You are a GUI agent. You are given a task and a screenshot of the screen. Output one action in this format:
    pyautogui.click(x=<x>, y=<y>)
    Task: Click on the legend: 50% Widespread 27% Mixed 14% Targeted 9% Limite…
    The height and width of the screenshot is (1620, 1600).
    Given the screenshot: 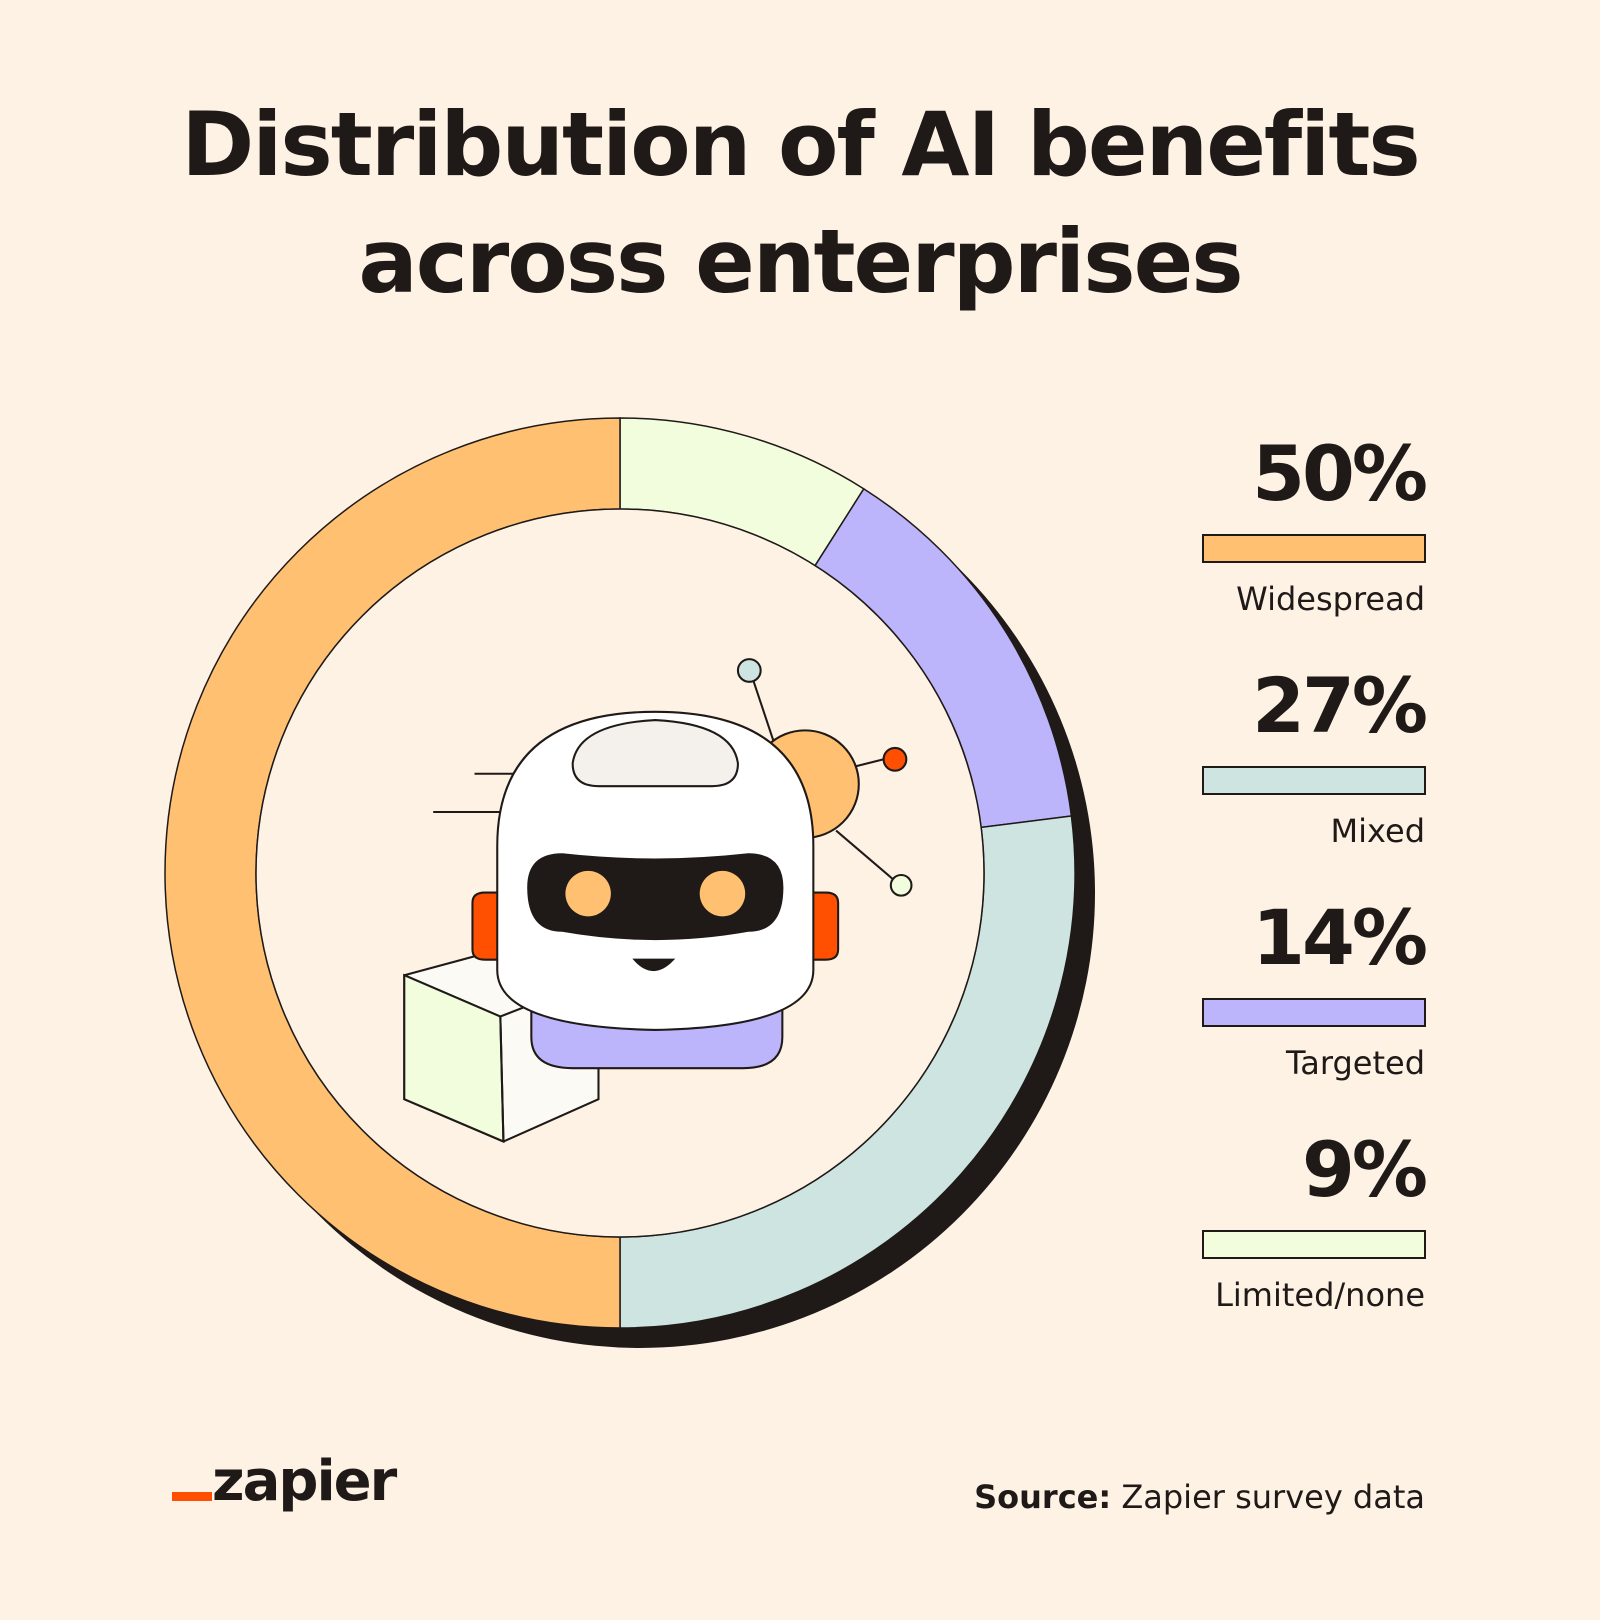 What is the action you would take?
    pyautogui.click(x=1315, y=871)
    